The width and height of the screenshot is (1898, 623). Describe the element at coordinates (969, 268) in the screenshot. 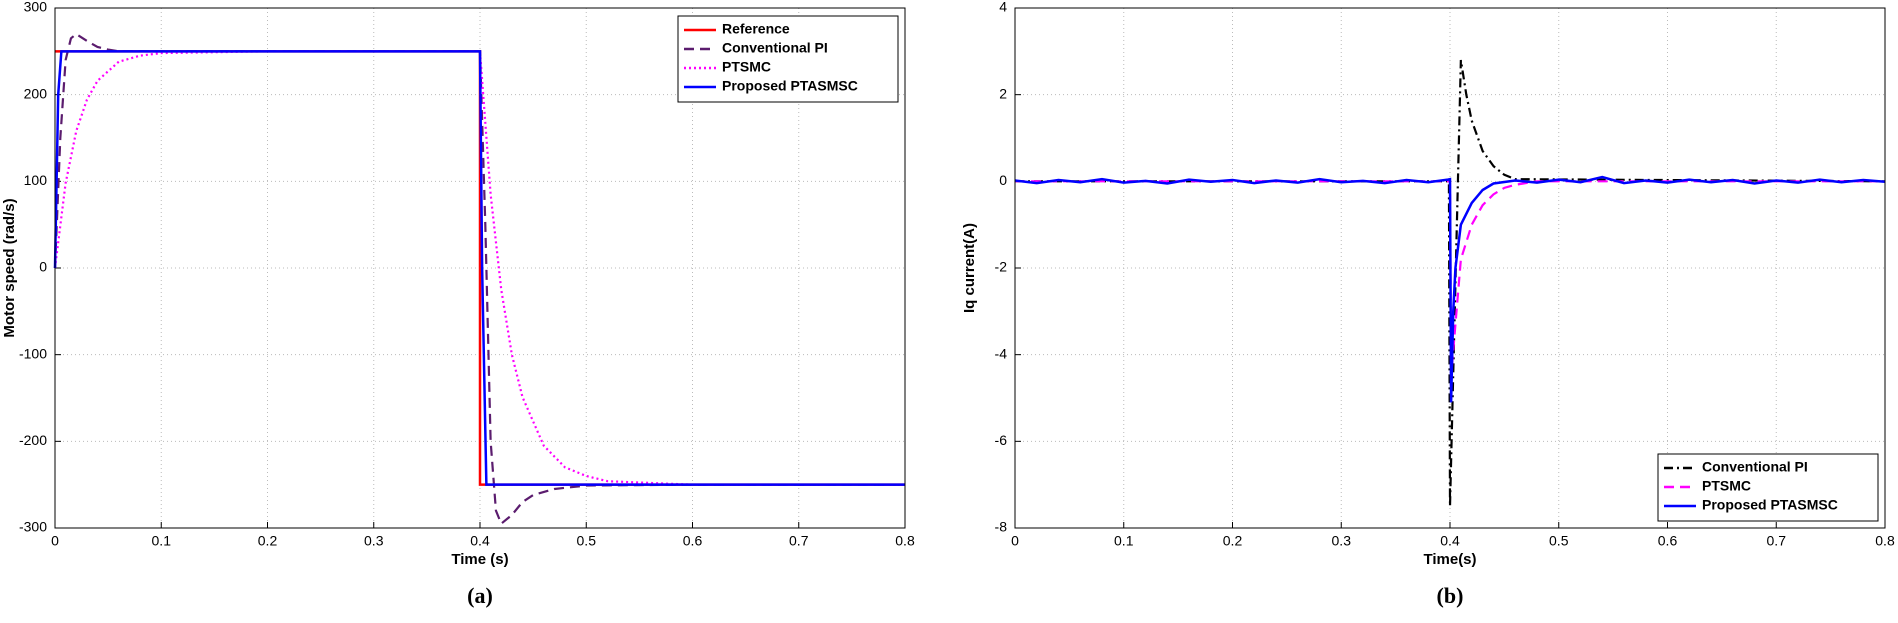

I see `y-axis-label: Iq current(A)` at that location.